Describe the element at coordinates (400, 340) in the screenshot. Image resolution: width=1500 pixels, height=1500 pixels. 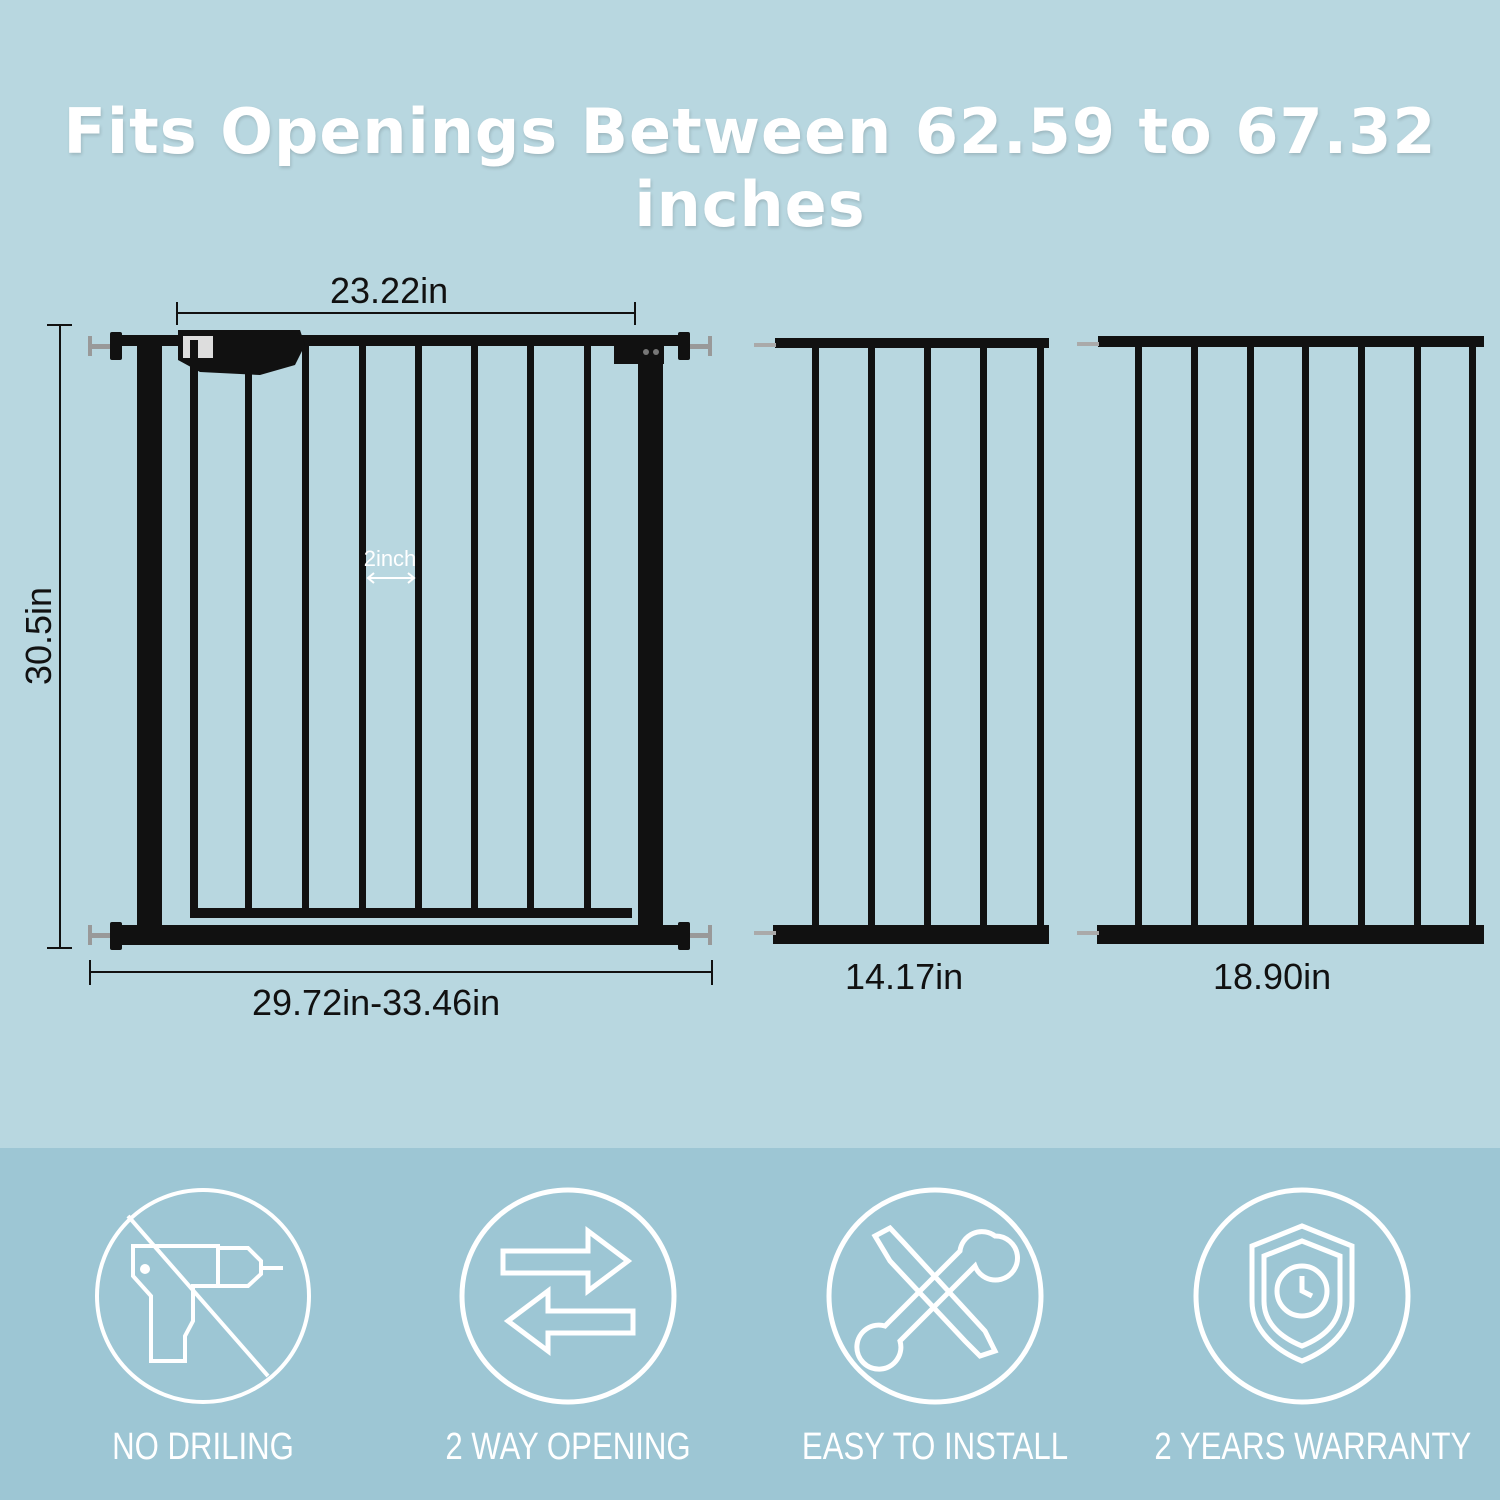
I see `top-bar` at that location.